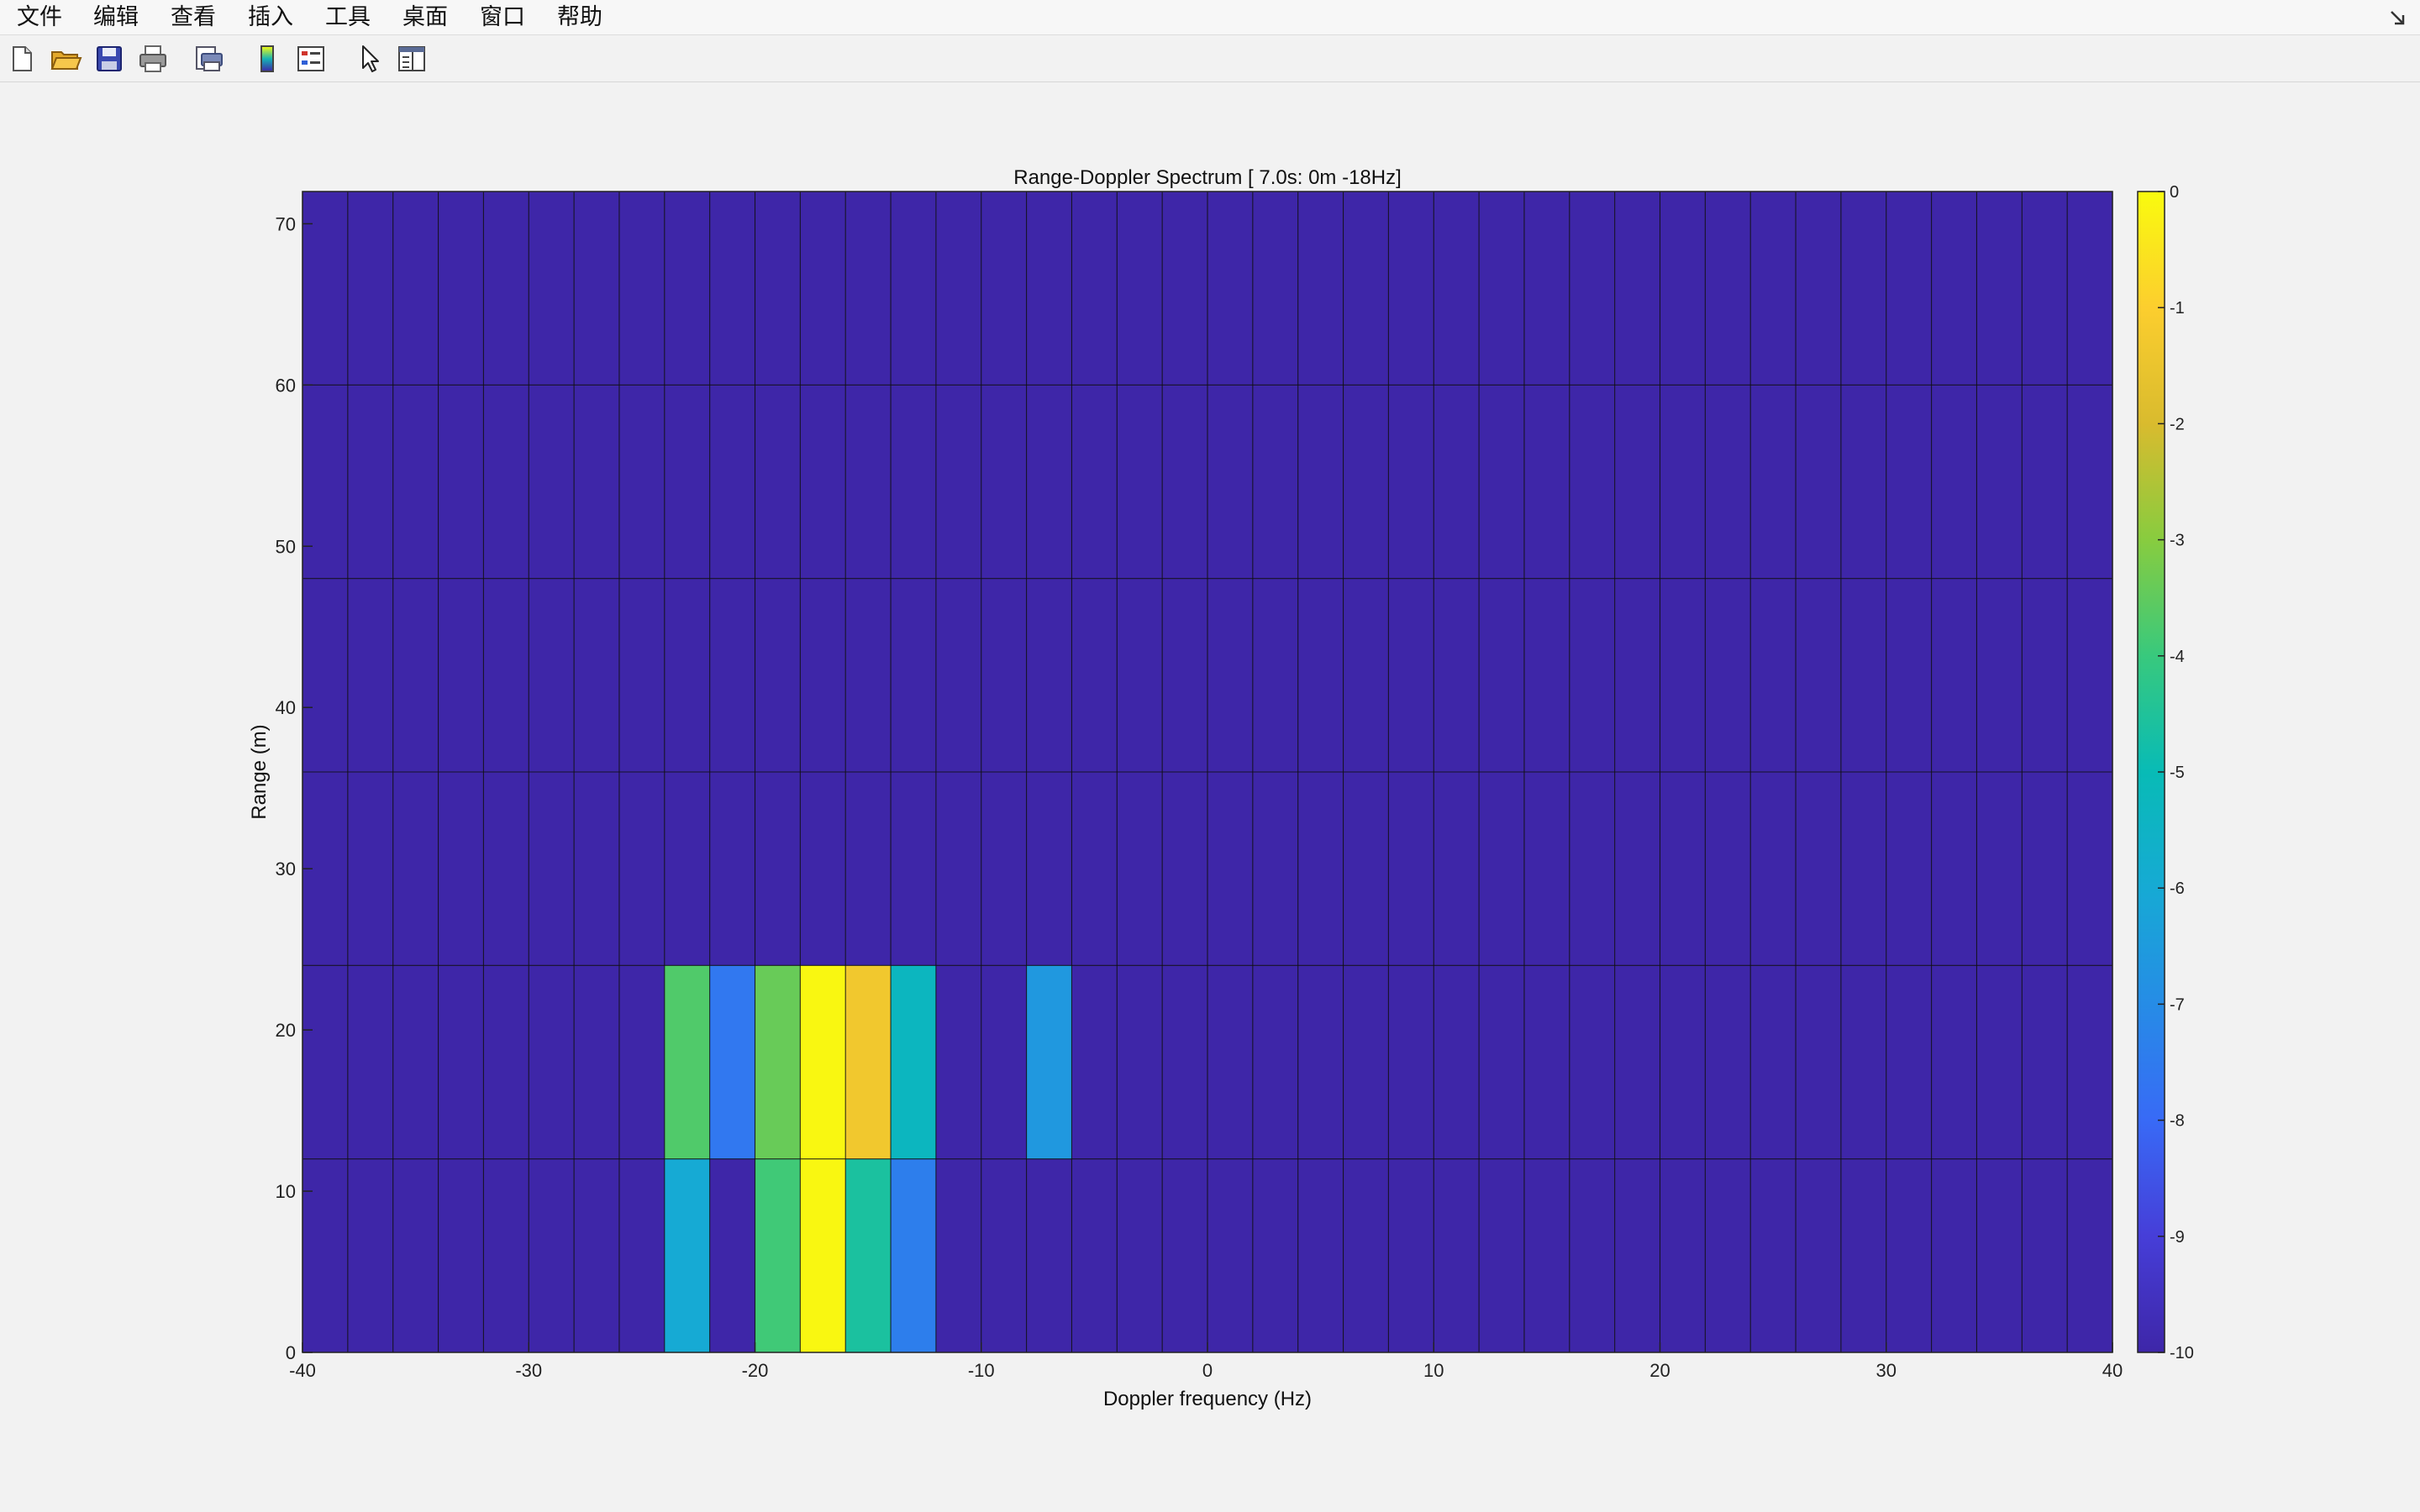  What do you see at coordinates (2177, 1004) in the screenshot?
I see `colorbar-tick-label: -7` at bounding box center [2177, 1004].